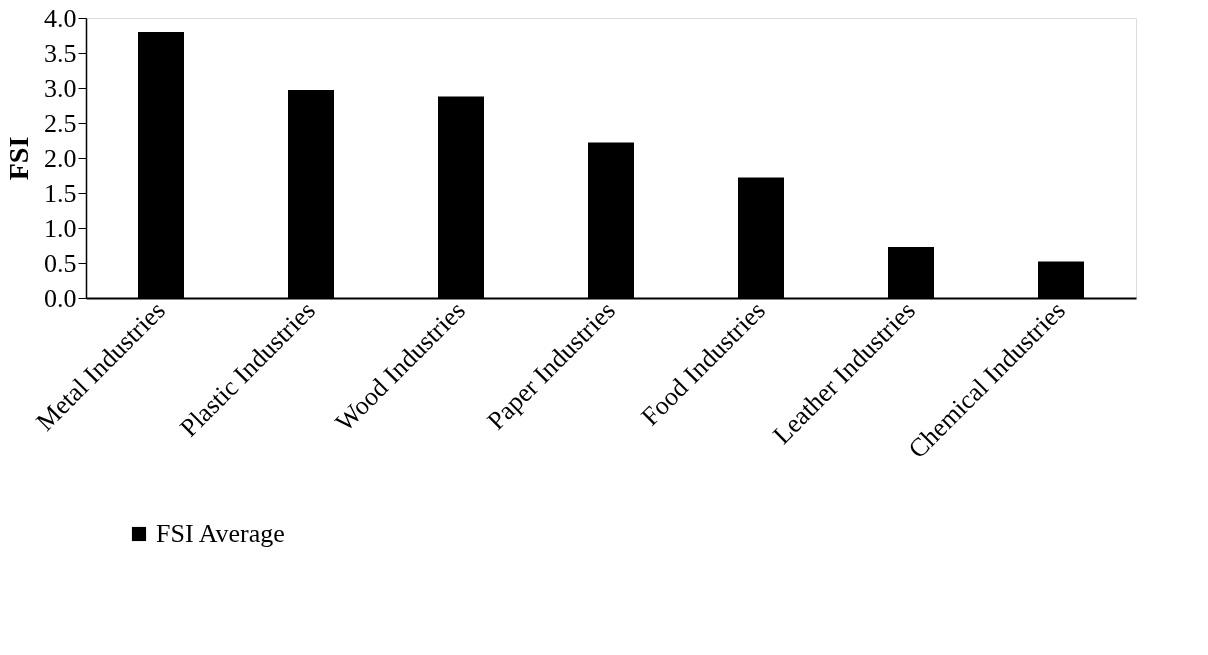 Image resolution: width=1208 pixels, height=655 pixels. Describe the element at coordinates (60, 88) in the screenshot. I see `y-tick-label: 3.0` at that location.